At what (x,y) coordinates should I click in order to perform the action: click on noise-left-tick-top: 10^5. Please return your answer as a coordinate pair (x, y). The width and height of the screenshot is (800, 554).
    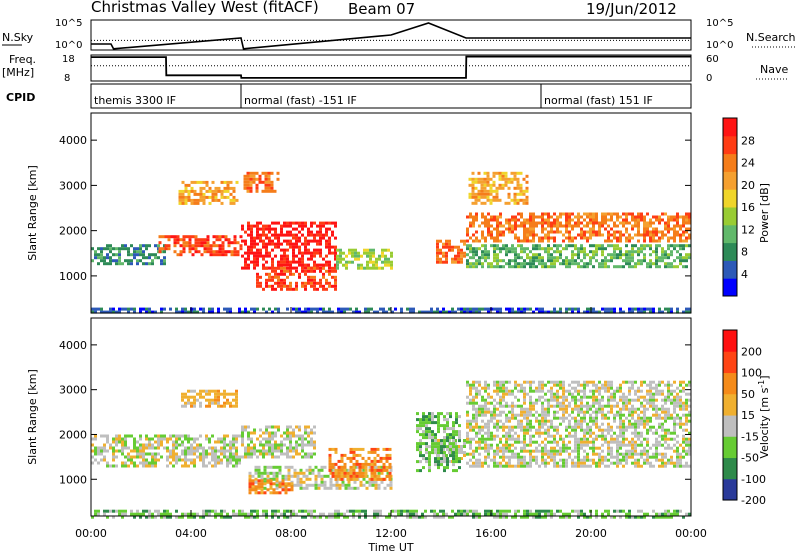
    Looking at the image, I should click on (68, 23).